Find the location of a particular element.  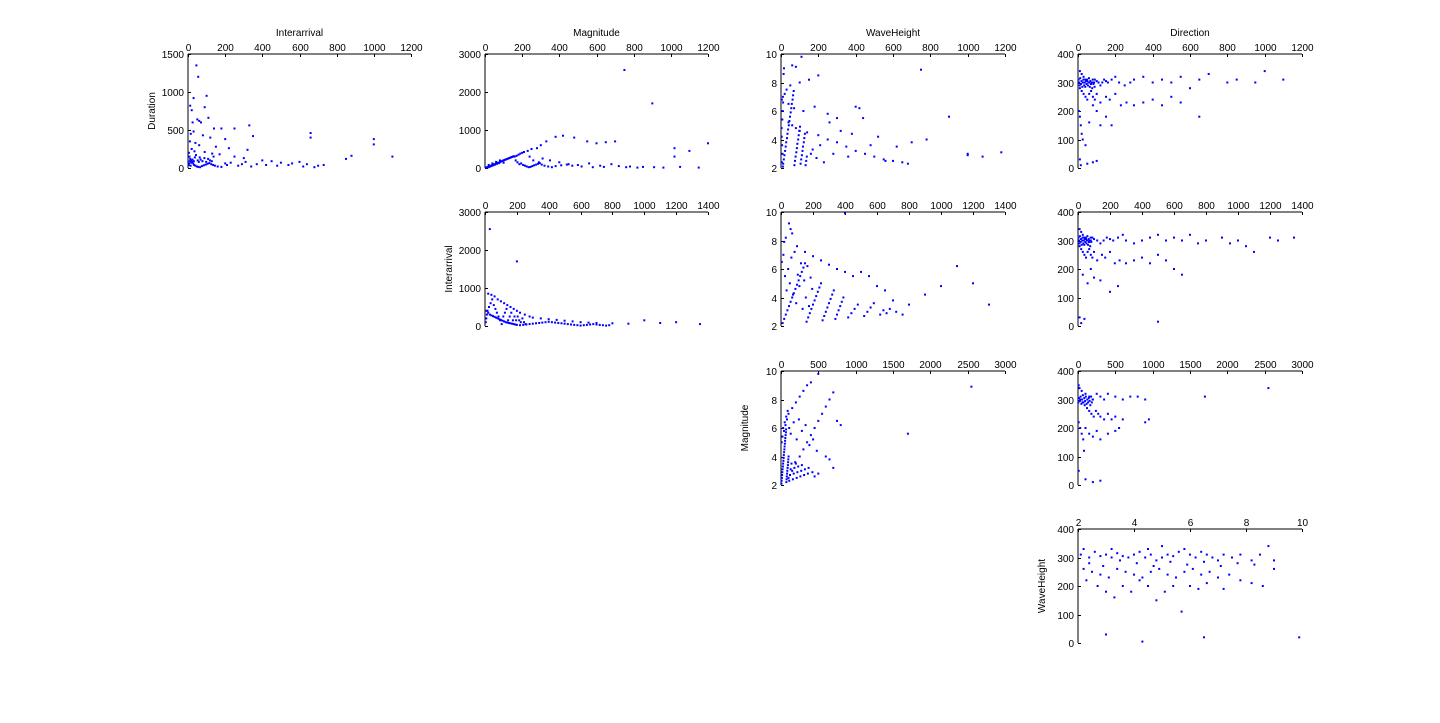

x-tick-label: 10 is located at coordinates (1303, 523).